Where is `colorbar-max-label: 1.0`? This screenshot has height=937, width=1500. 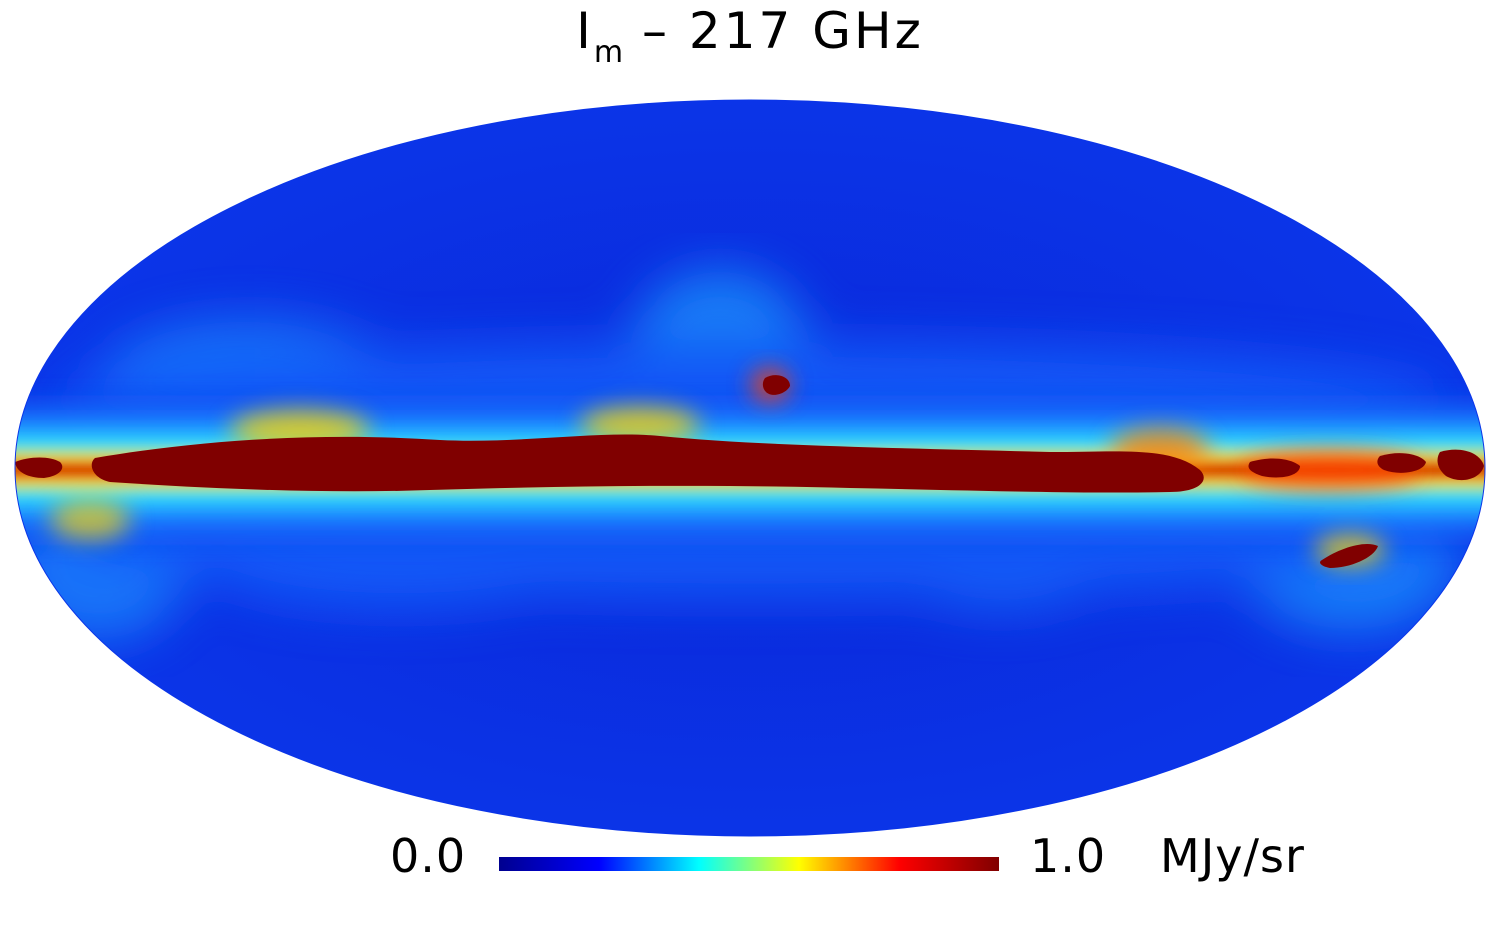 colorbar-max-label: 1.0 is located at coordinates (1068, 856).